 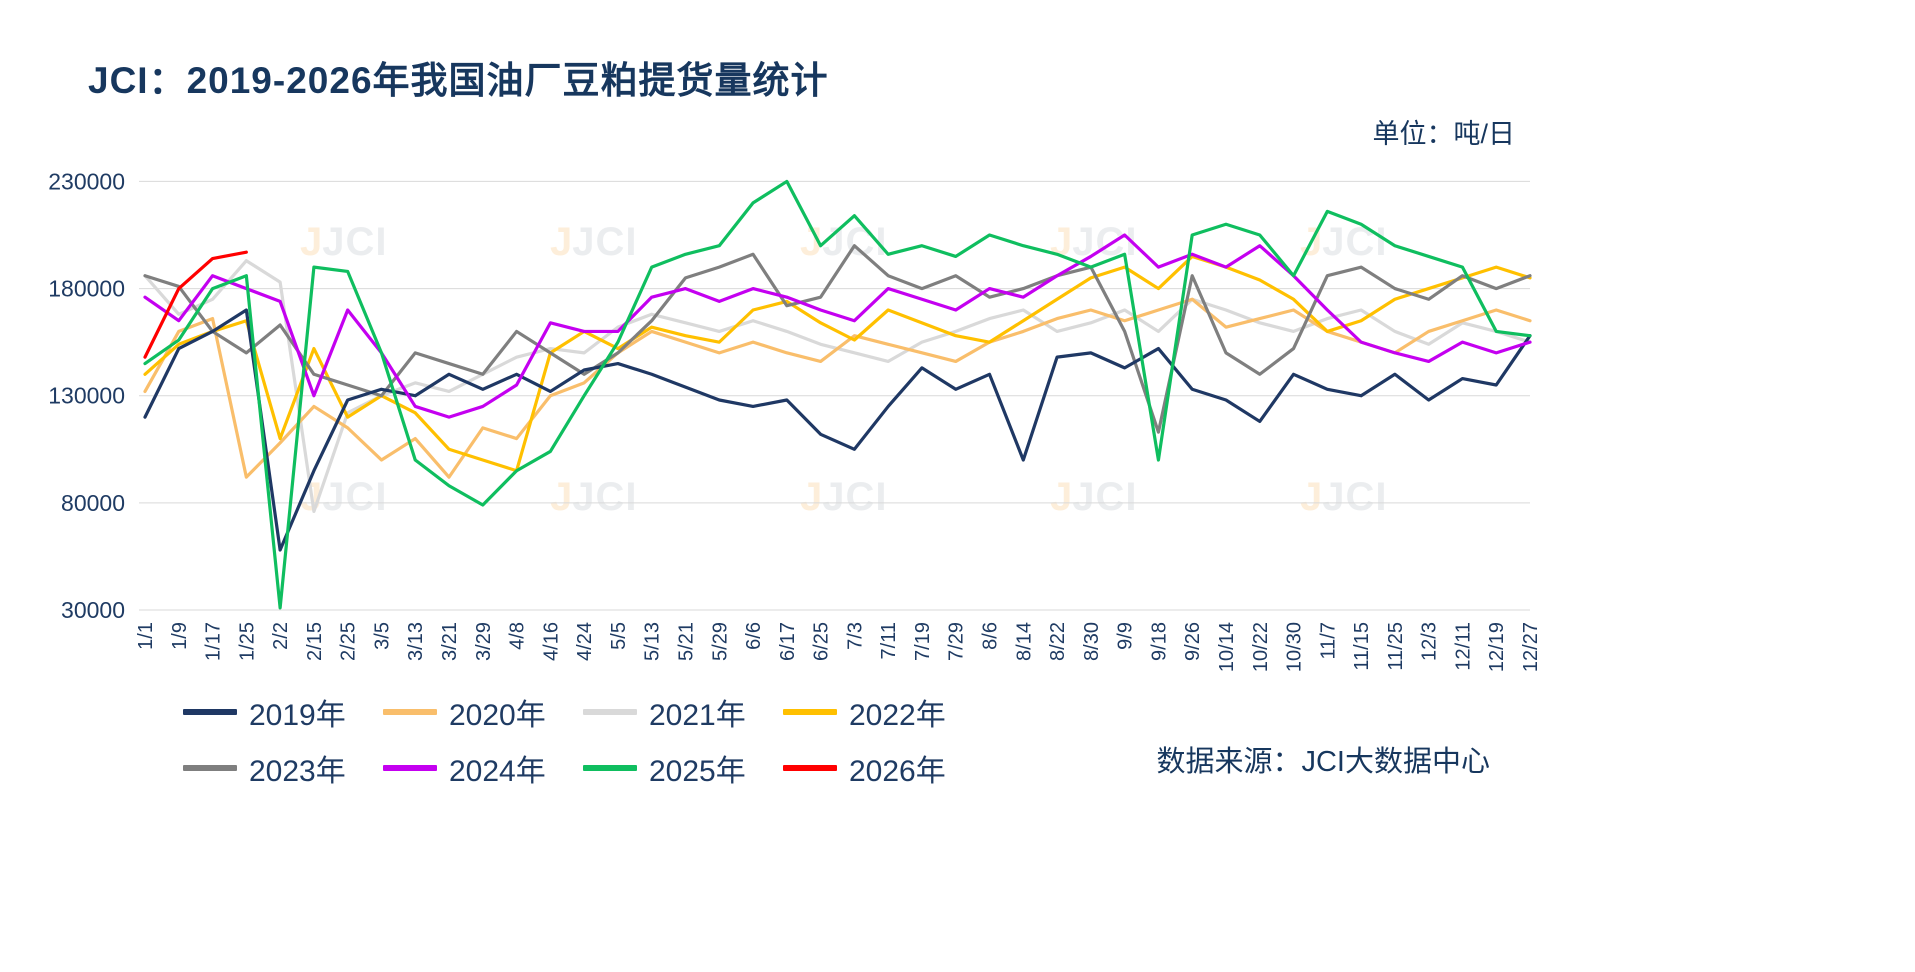 What do you see at coordinates (297, 715) in the screenshot?
I see `legend-label: 2019年` at bounding box center [297, 715].